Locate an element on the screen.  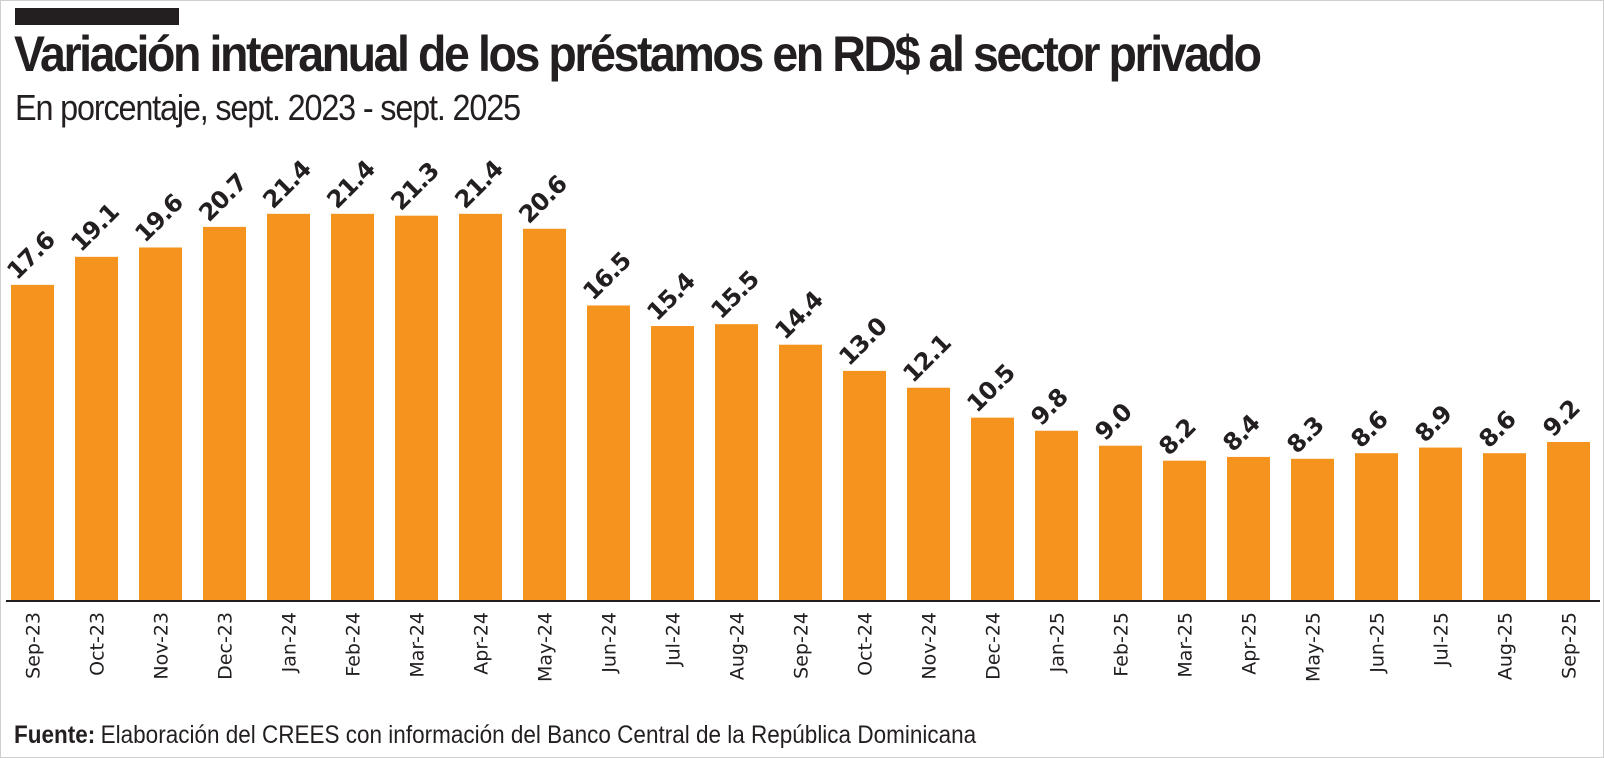
x-tick-label: Oct-24 is located at coordinates (866, 644).